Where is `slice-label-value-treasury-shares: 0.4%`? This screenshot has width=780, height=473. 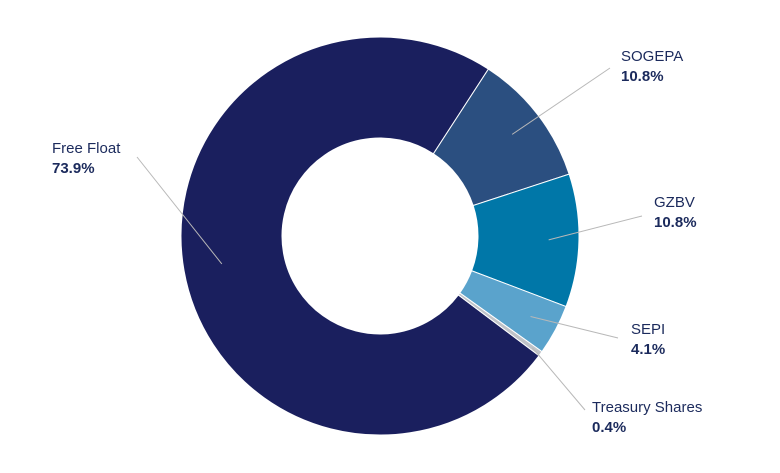 slice-label-value-treasury-shares: 0.4% is located at coordinates (609, 427).